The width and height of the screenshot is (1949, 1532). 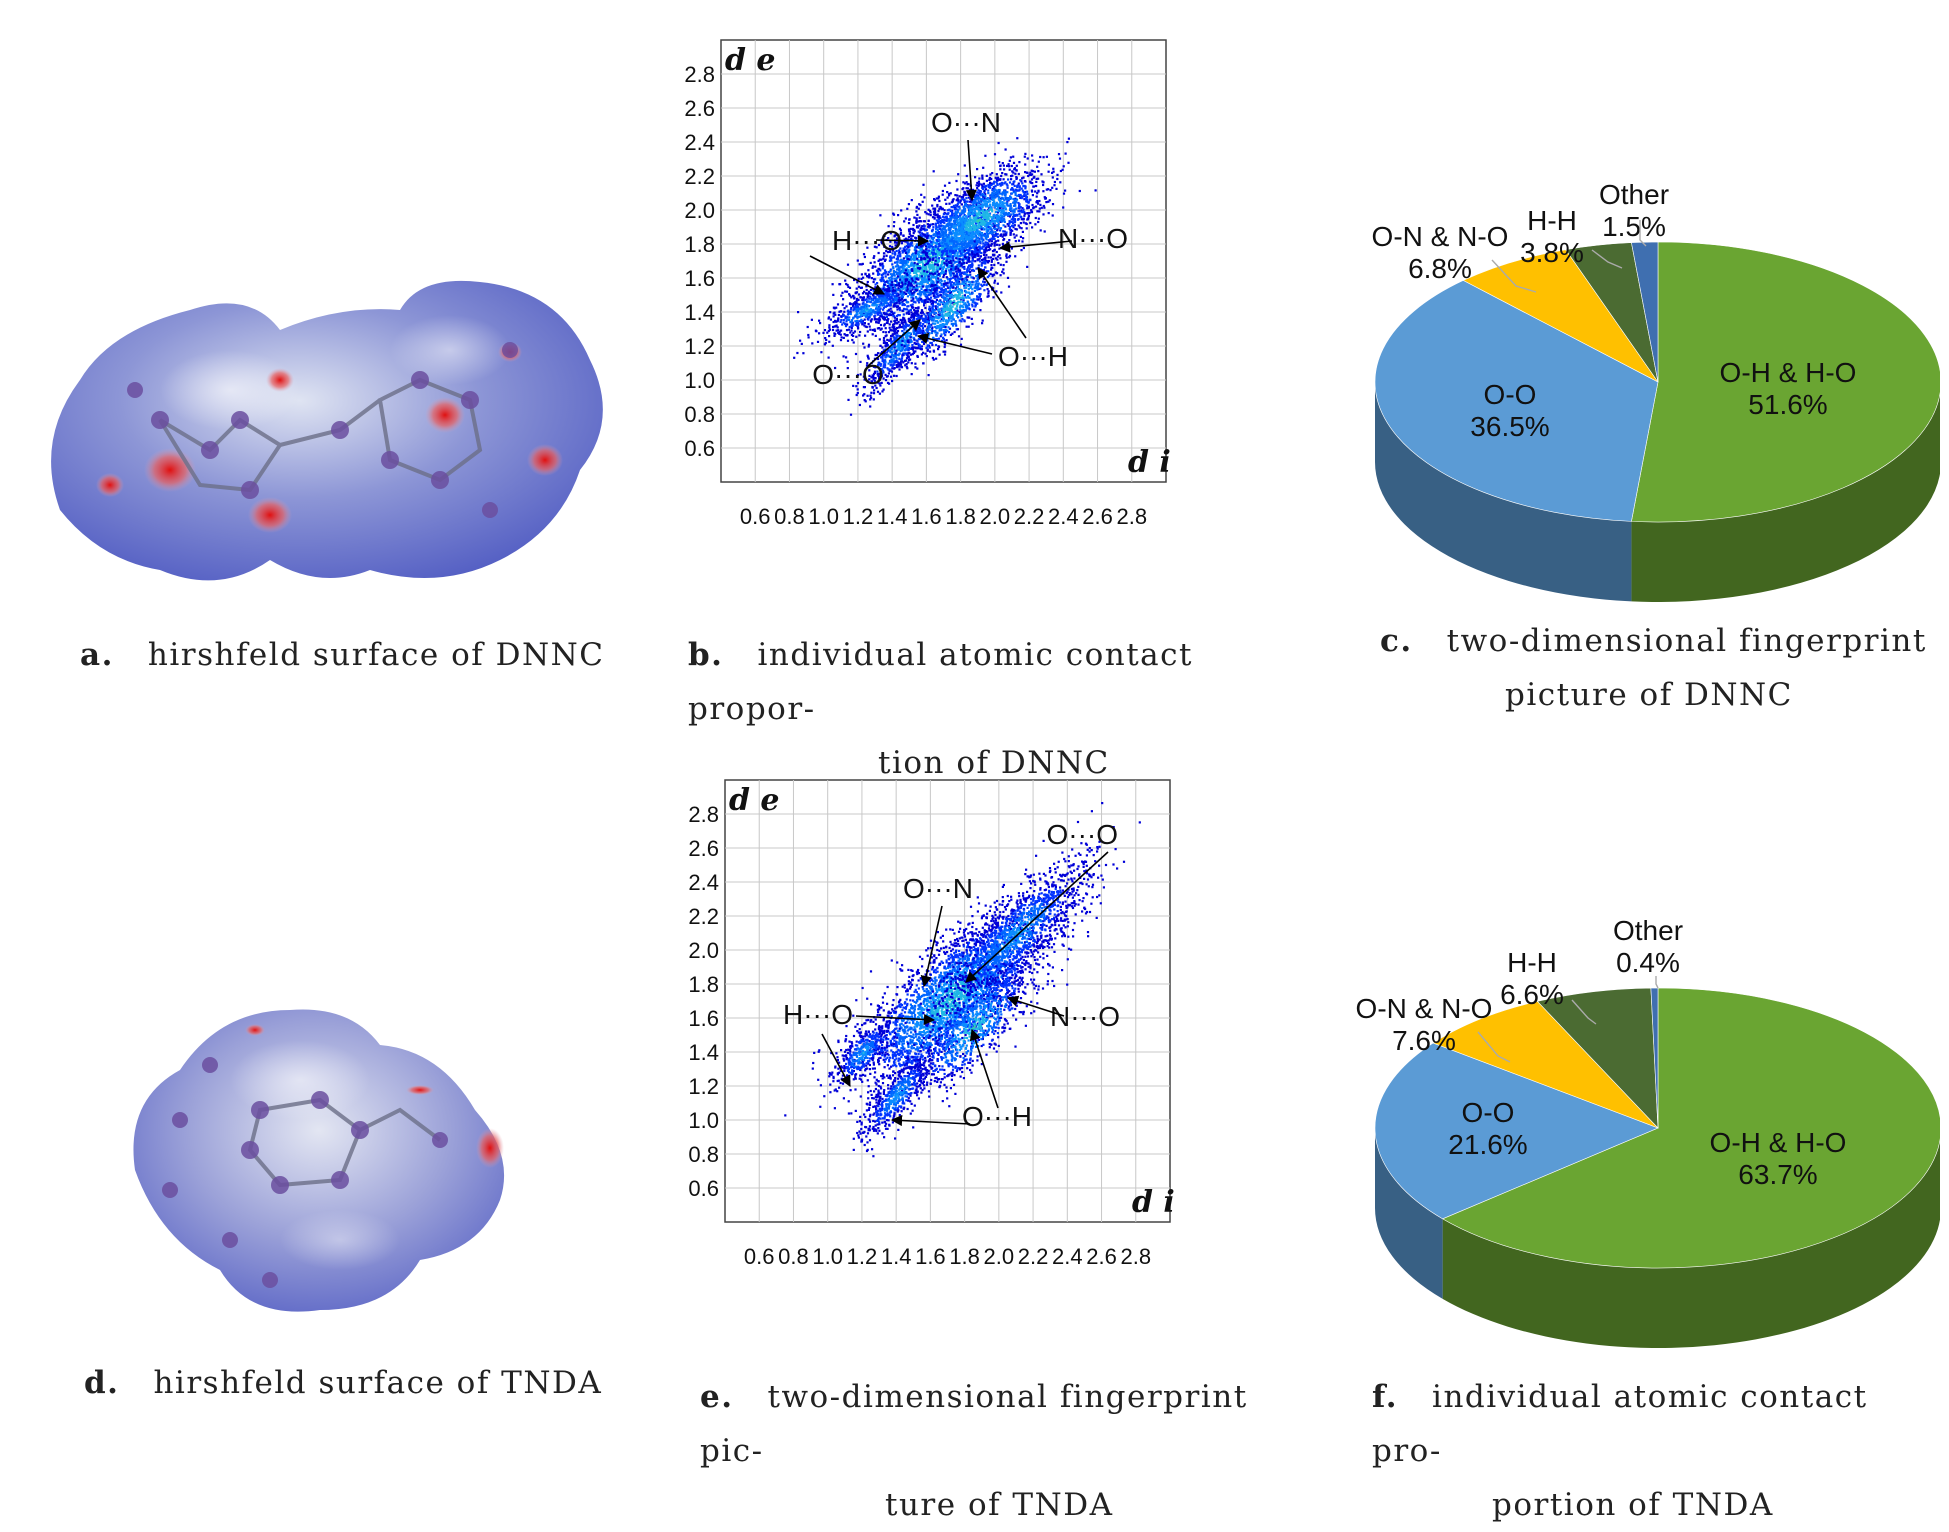 I want to click on pie-slice-value-label: 6.8%, so click(x=1440, y=268).